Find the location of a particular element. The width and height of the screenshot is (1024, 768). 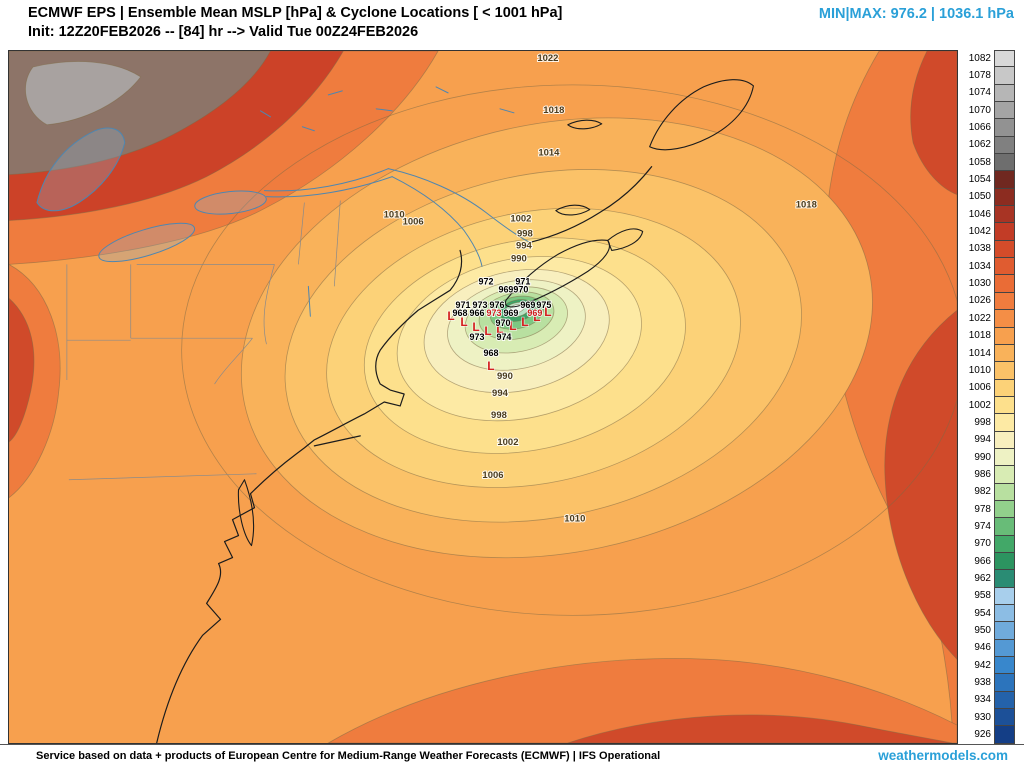

cyclone-low-symbols-group: L L L L L L L L LL is located at coordinates (500, 338).